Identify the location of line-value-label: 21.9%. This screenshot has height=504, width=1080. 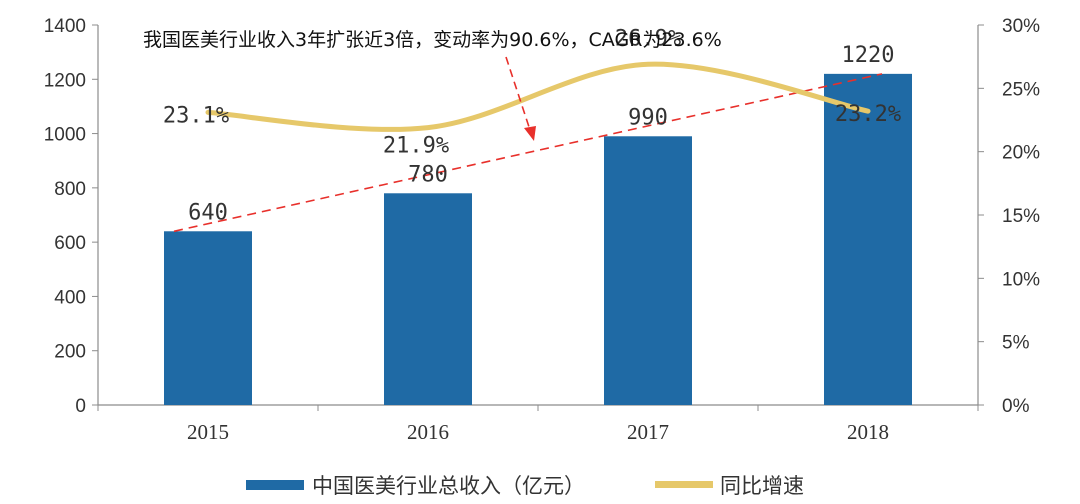
(416, 146).